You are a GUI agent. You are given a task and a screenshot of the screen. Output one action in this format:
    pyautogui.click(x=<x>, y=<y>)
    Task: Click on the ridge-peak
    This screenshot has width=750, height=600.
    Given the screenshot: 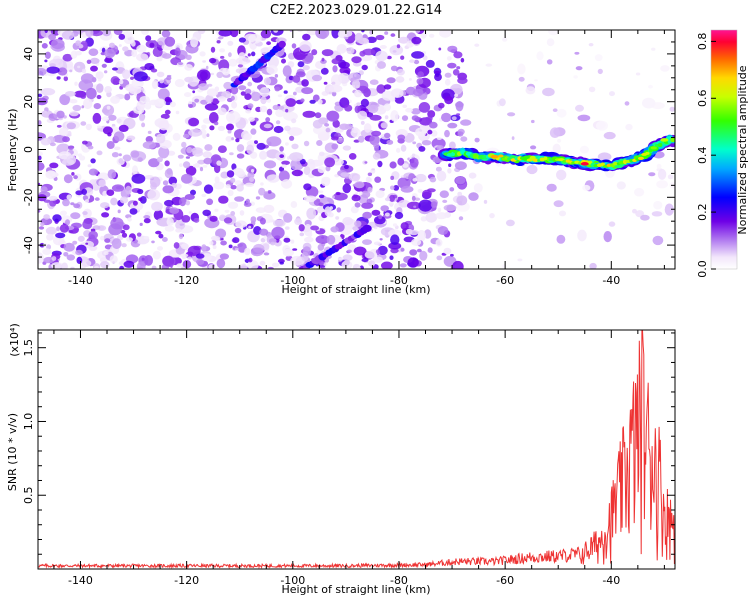 What is the action you would take?
    pyautogui.click(x=584, y=164)
    